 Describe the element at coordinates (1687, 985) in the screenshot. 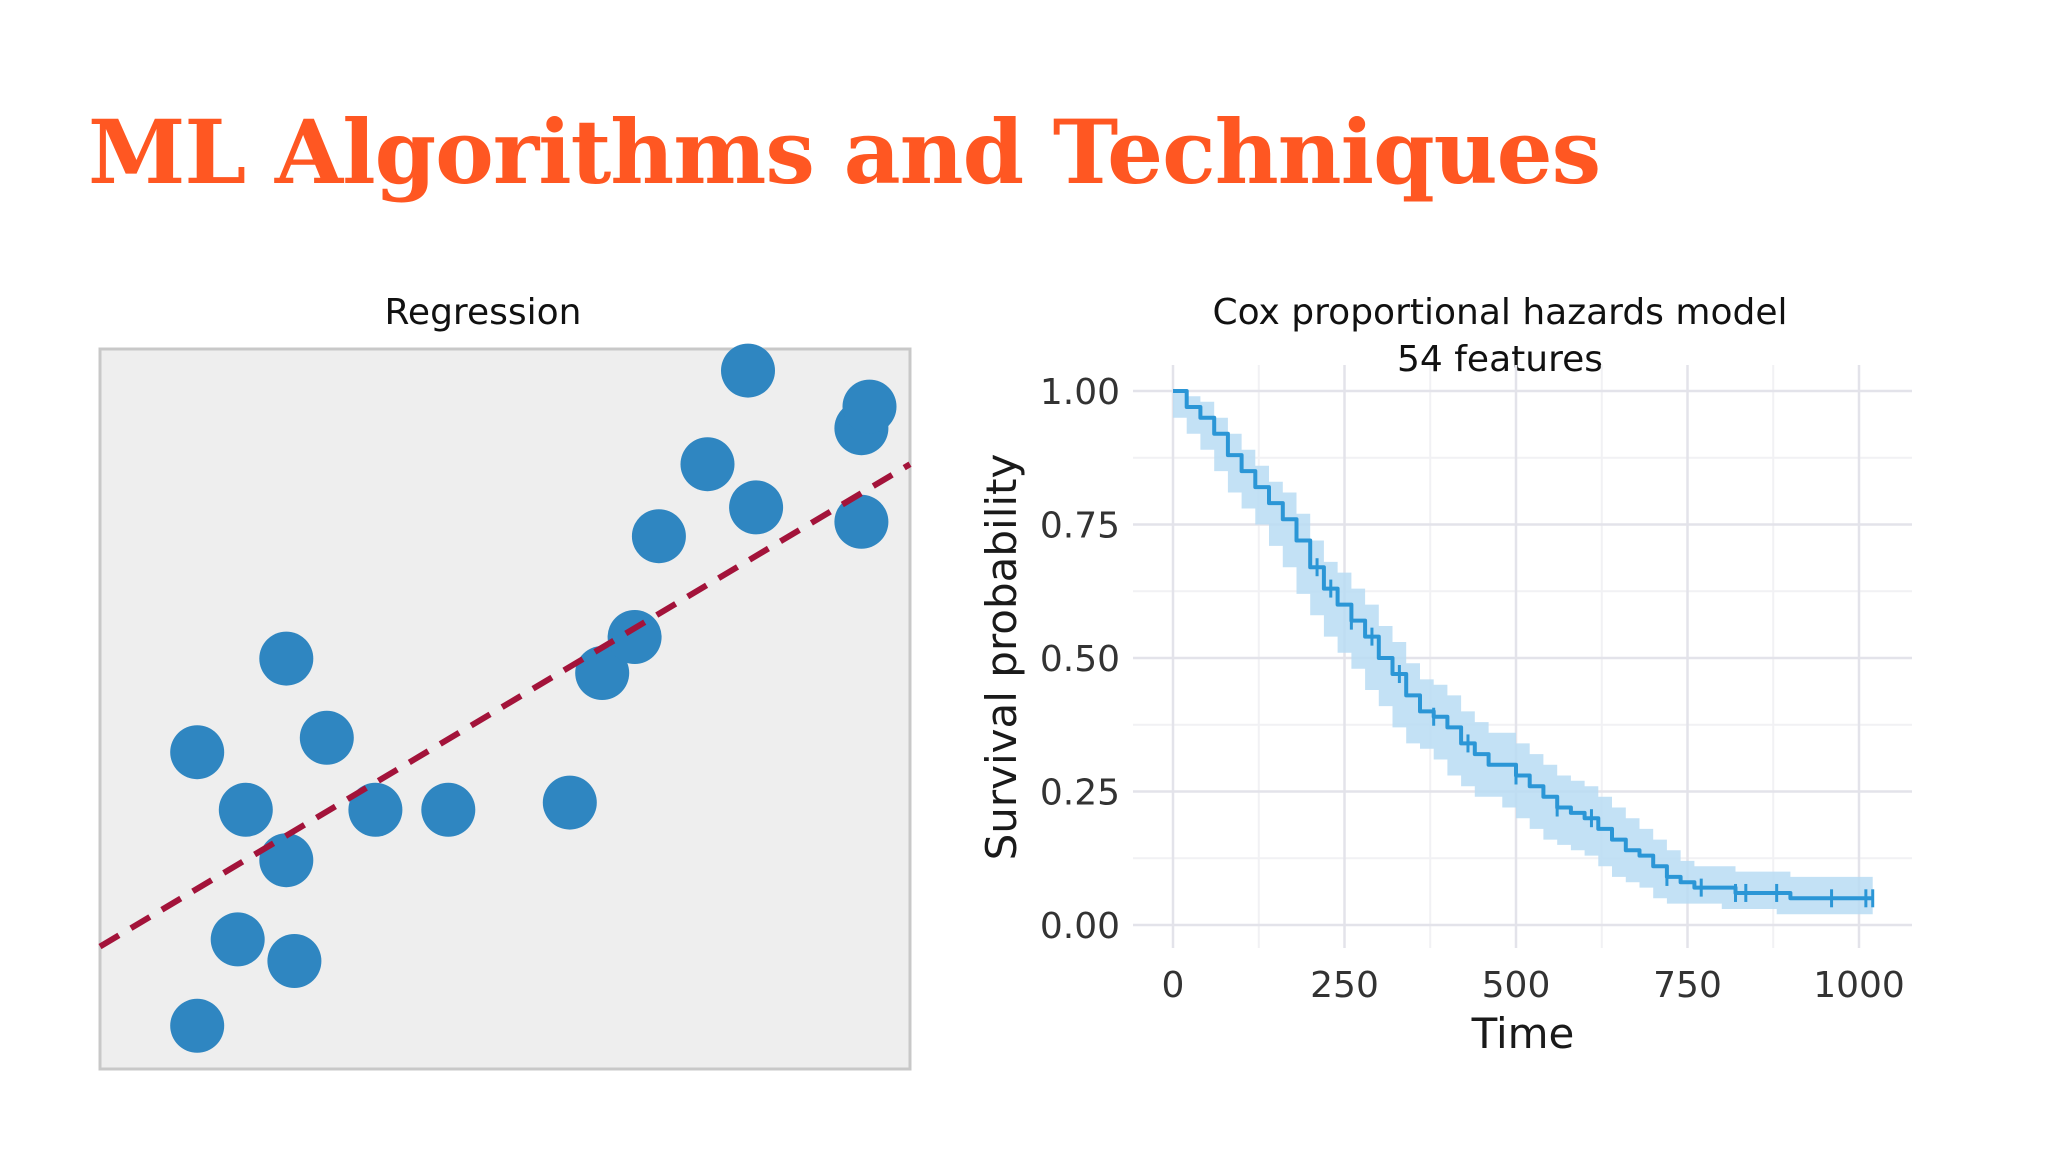

I see `x-tick-label-3: 750` at that location.